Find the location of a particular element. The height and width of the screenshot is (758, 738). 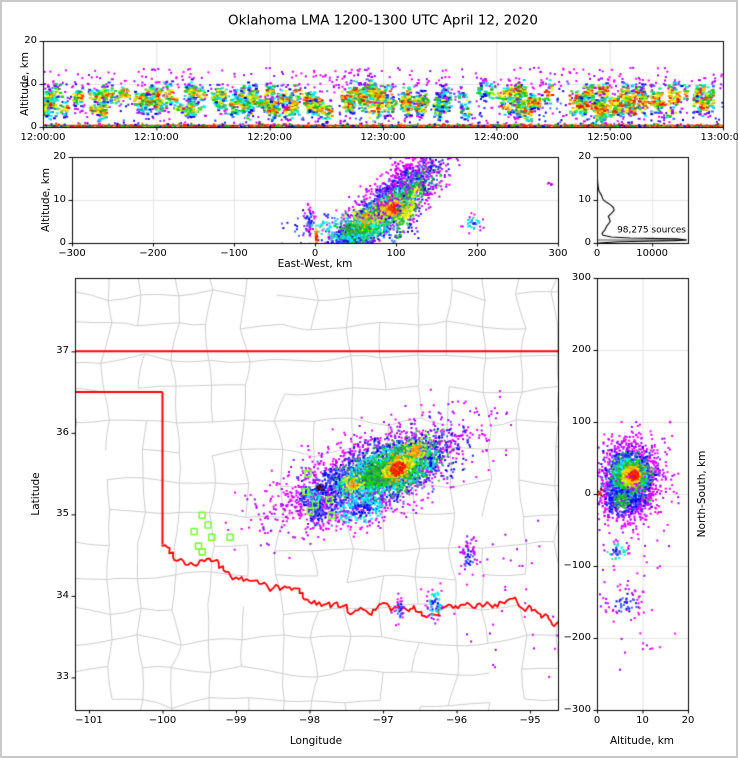

north-south-xtick: 0 is located at coordinates (597, 720).